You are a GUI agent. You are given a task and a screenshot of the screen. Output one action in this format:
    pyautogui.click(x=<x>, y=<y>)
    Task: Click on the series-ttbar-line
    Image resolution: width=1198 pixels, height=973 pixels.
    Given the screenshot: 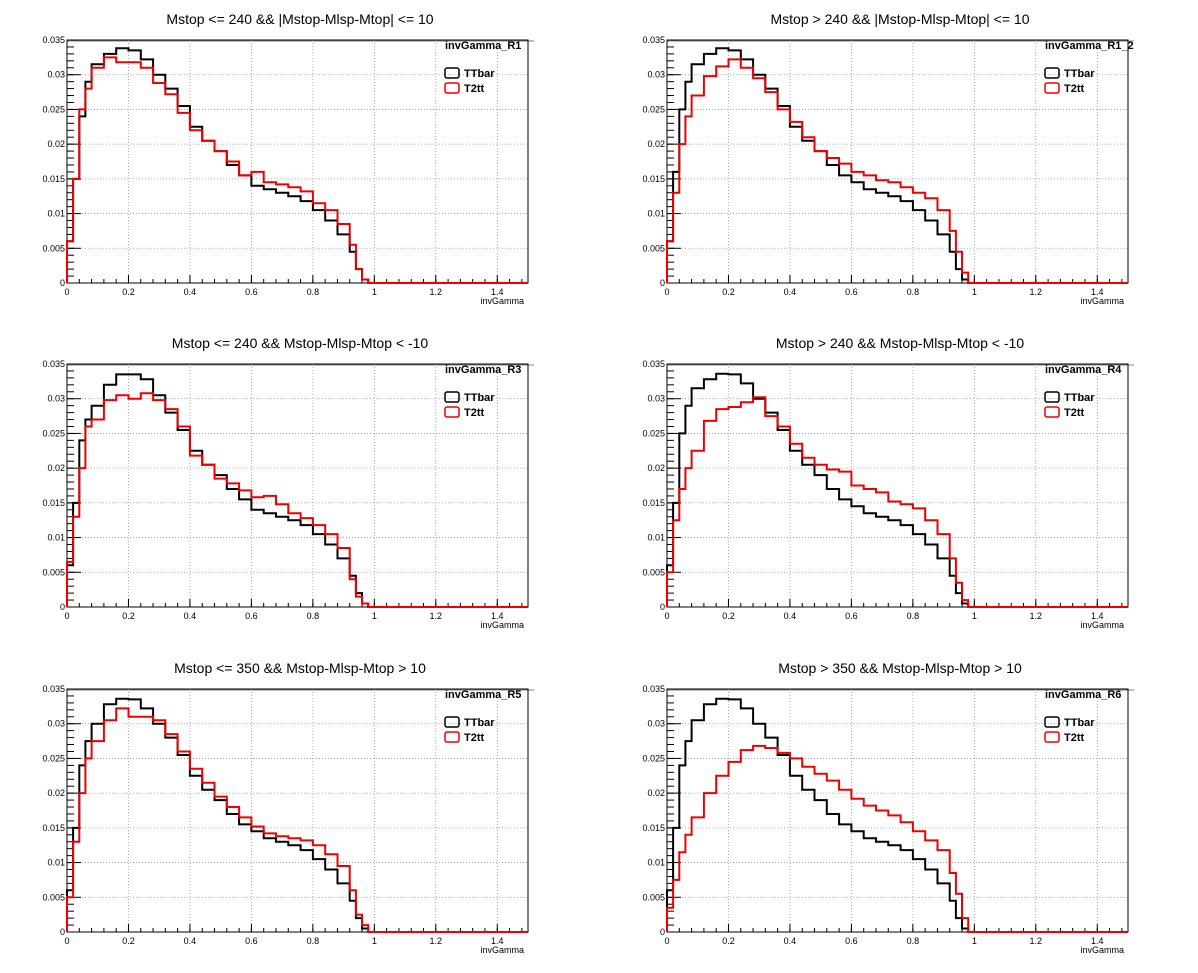 What is the action you would take?
    pyautogui.click(x=297, y=815)
    